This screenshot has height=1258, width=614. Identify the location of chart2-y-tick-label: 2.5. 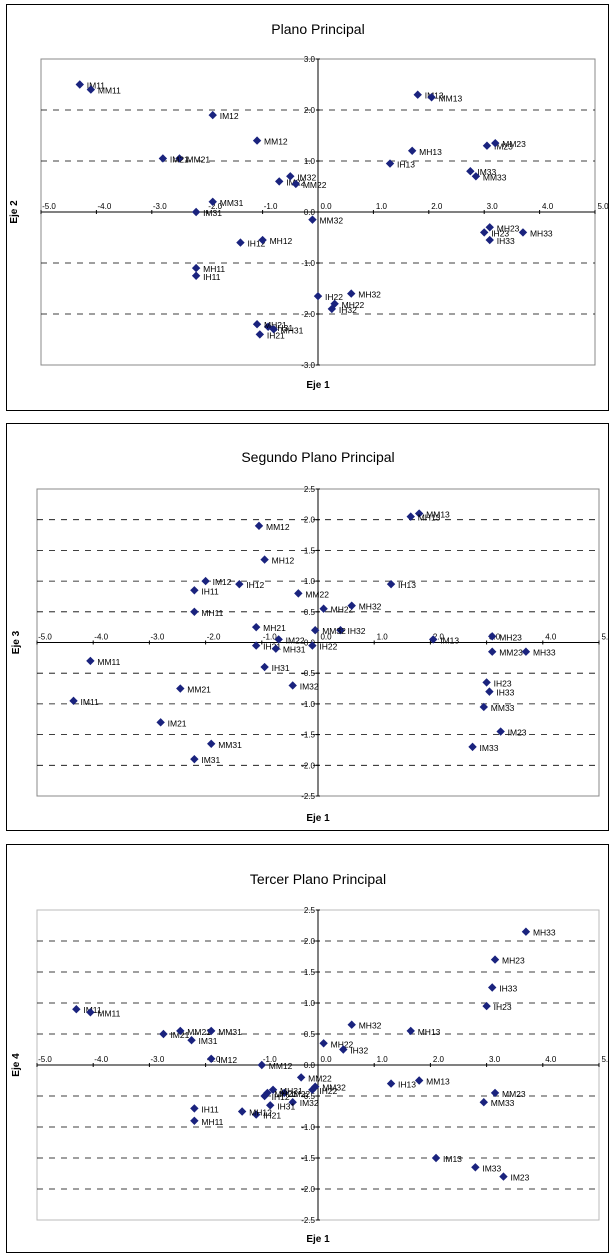
(310, 489).